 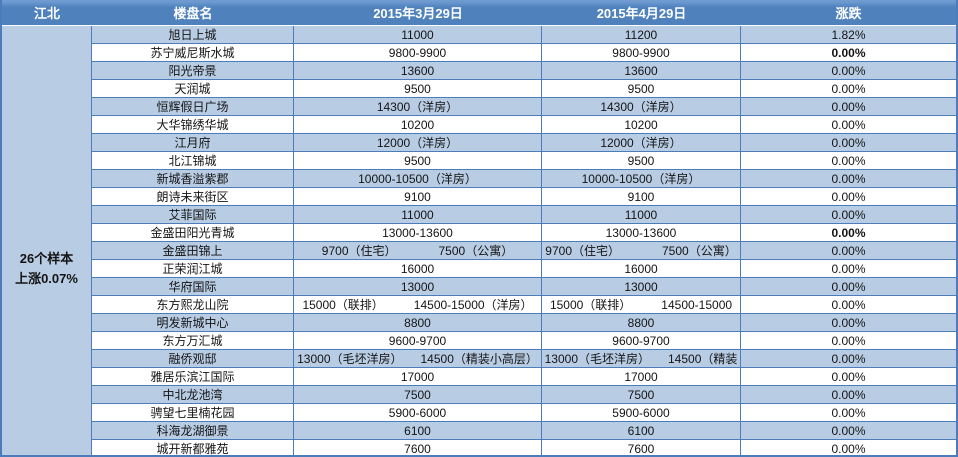 What do you see at coordinates (641, 107) in the screenshot?
I see `cell-price-april: 14300（洋房）` at bounding box center [641, 107].